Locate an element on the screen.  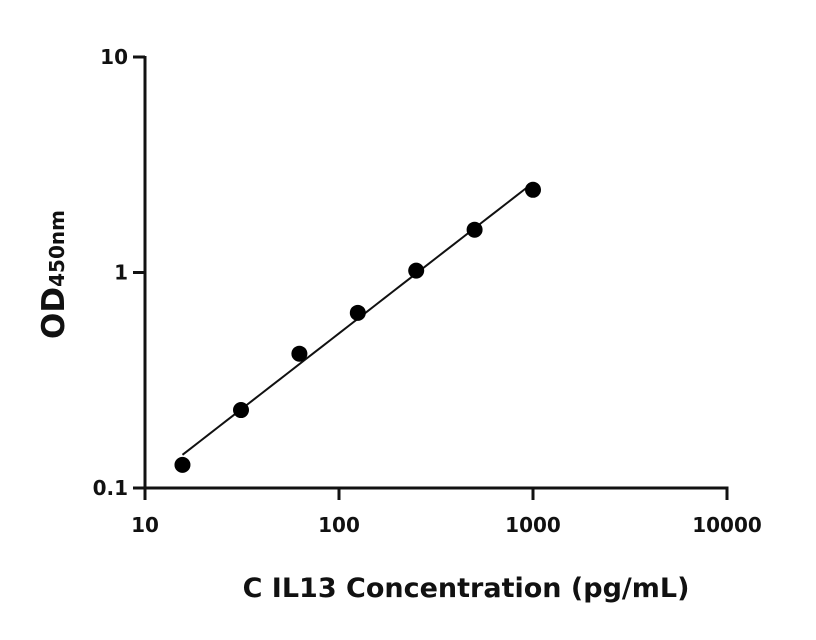
x-tick-label: 10000 is located at coordinates (727, 525).